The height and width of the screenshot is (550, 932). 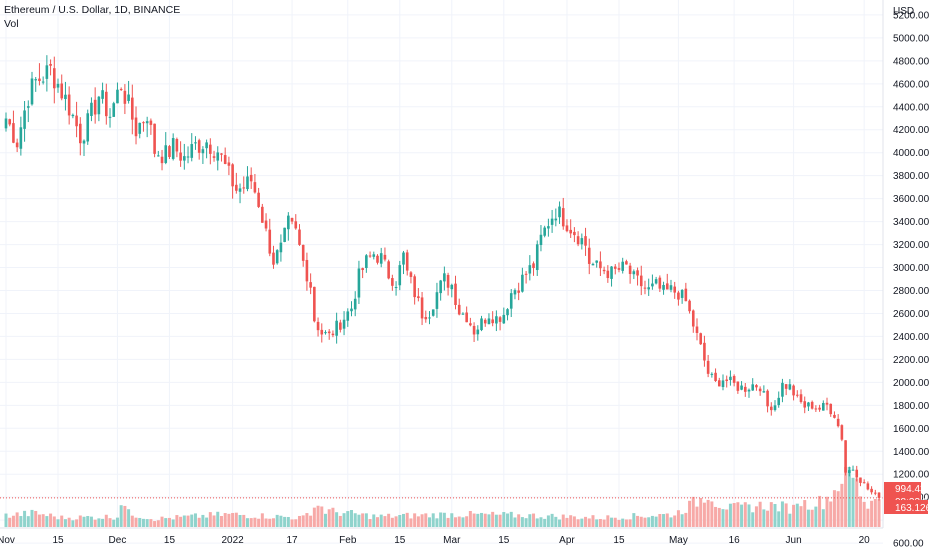 What do you see at coordinates (11, 24) in the screenshot?
I see `volume-label: Vol` at bounding box center [11, 24].